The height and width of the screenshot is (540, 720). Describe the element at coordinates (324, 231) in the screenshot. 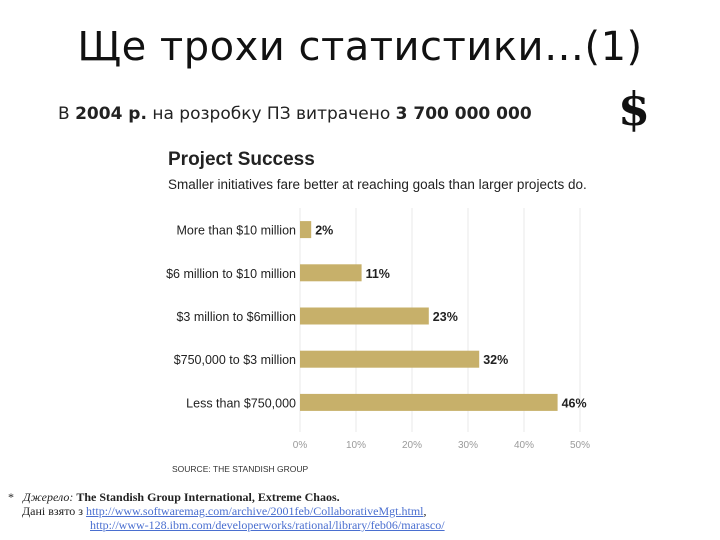

I see `value-label: 2%` at that location.